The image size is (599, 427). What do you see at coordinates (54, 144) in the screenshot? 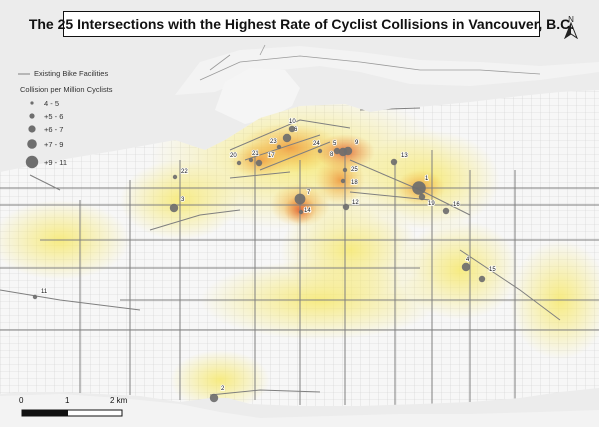
I see `legend-class-4: +7 - 9` at bounding box center [54, 144].